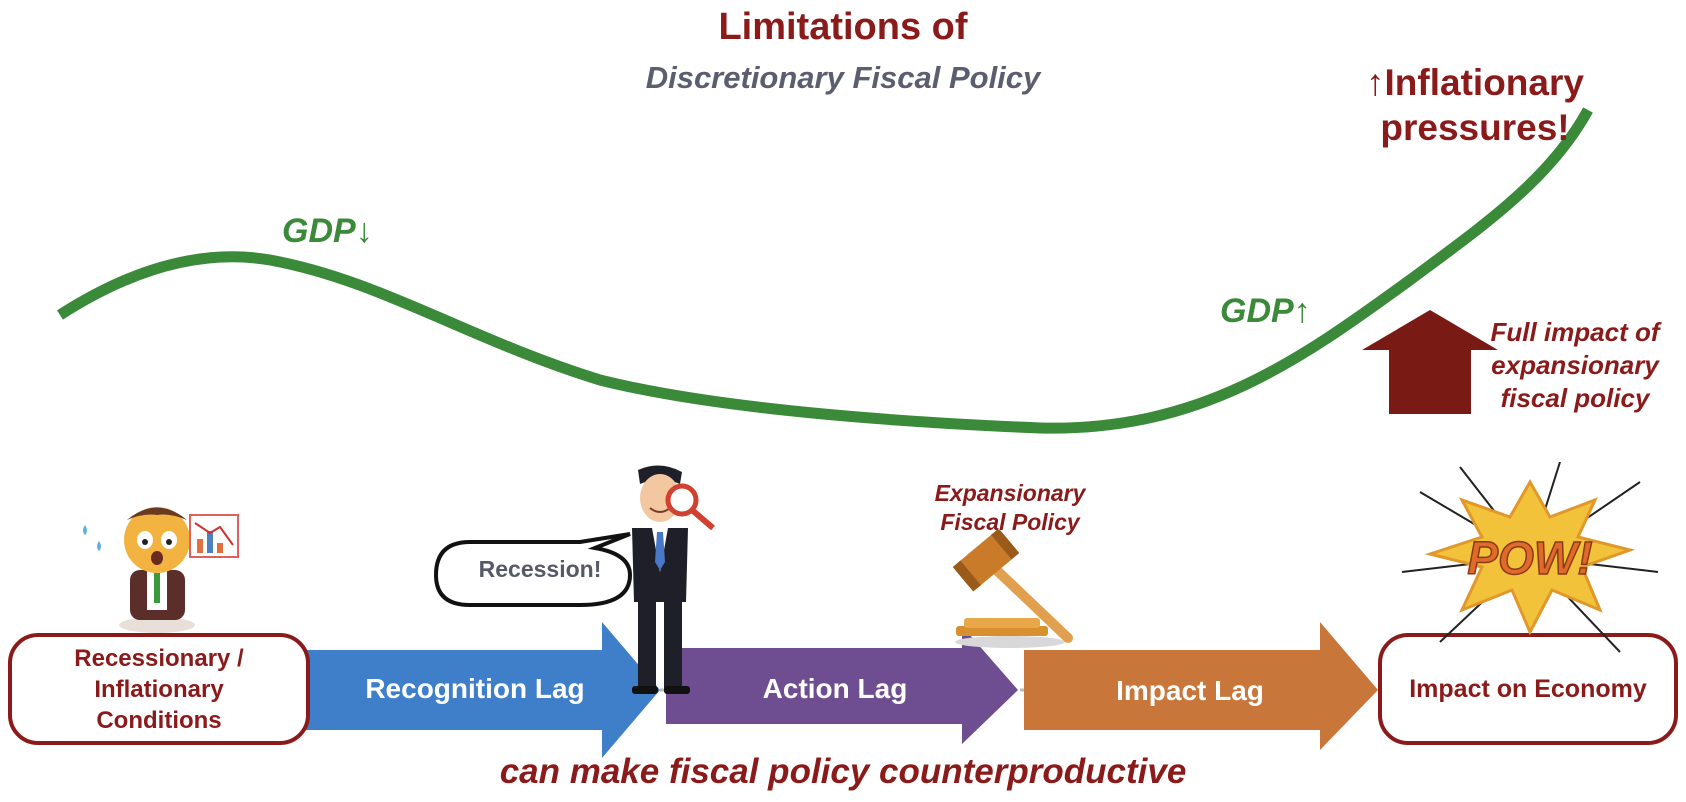 Image resolution: width=1686 pixels, height=802 pixels. What do you see at coordinates (540, 569) in the screenshot?
I see `speech-bubble-text: Recession!` at bounding box center [540, 569].